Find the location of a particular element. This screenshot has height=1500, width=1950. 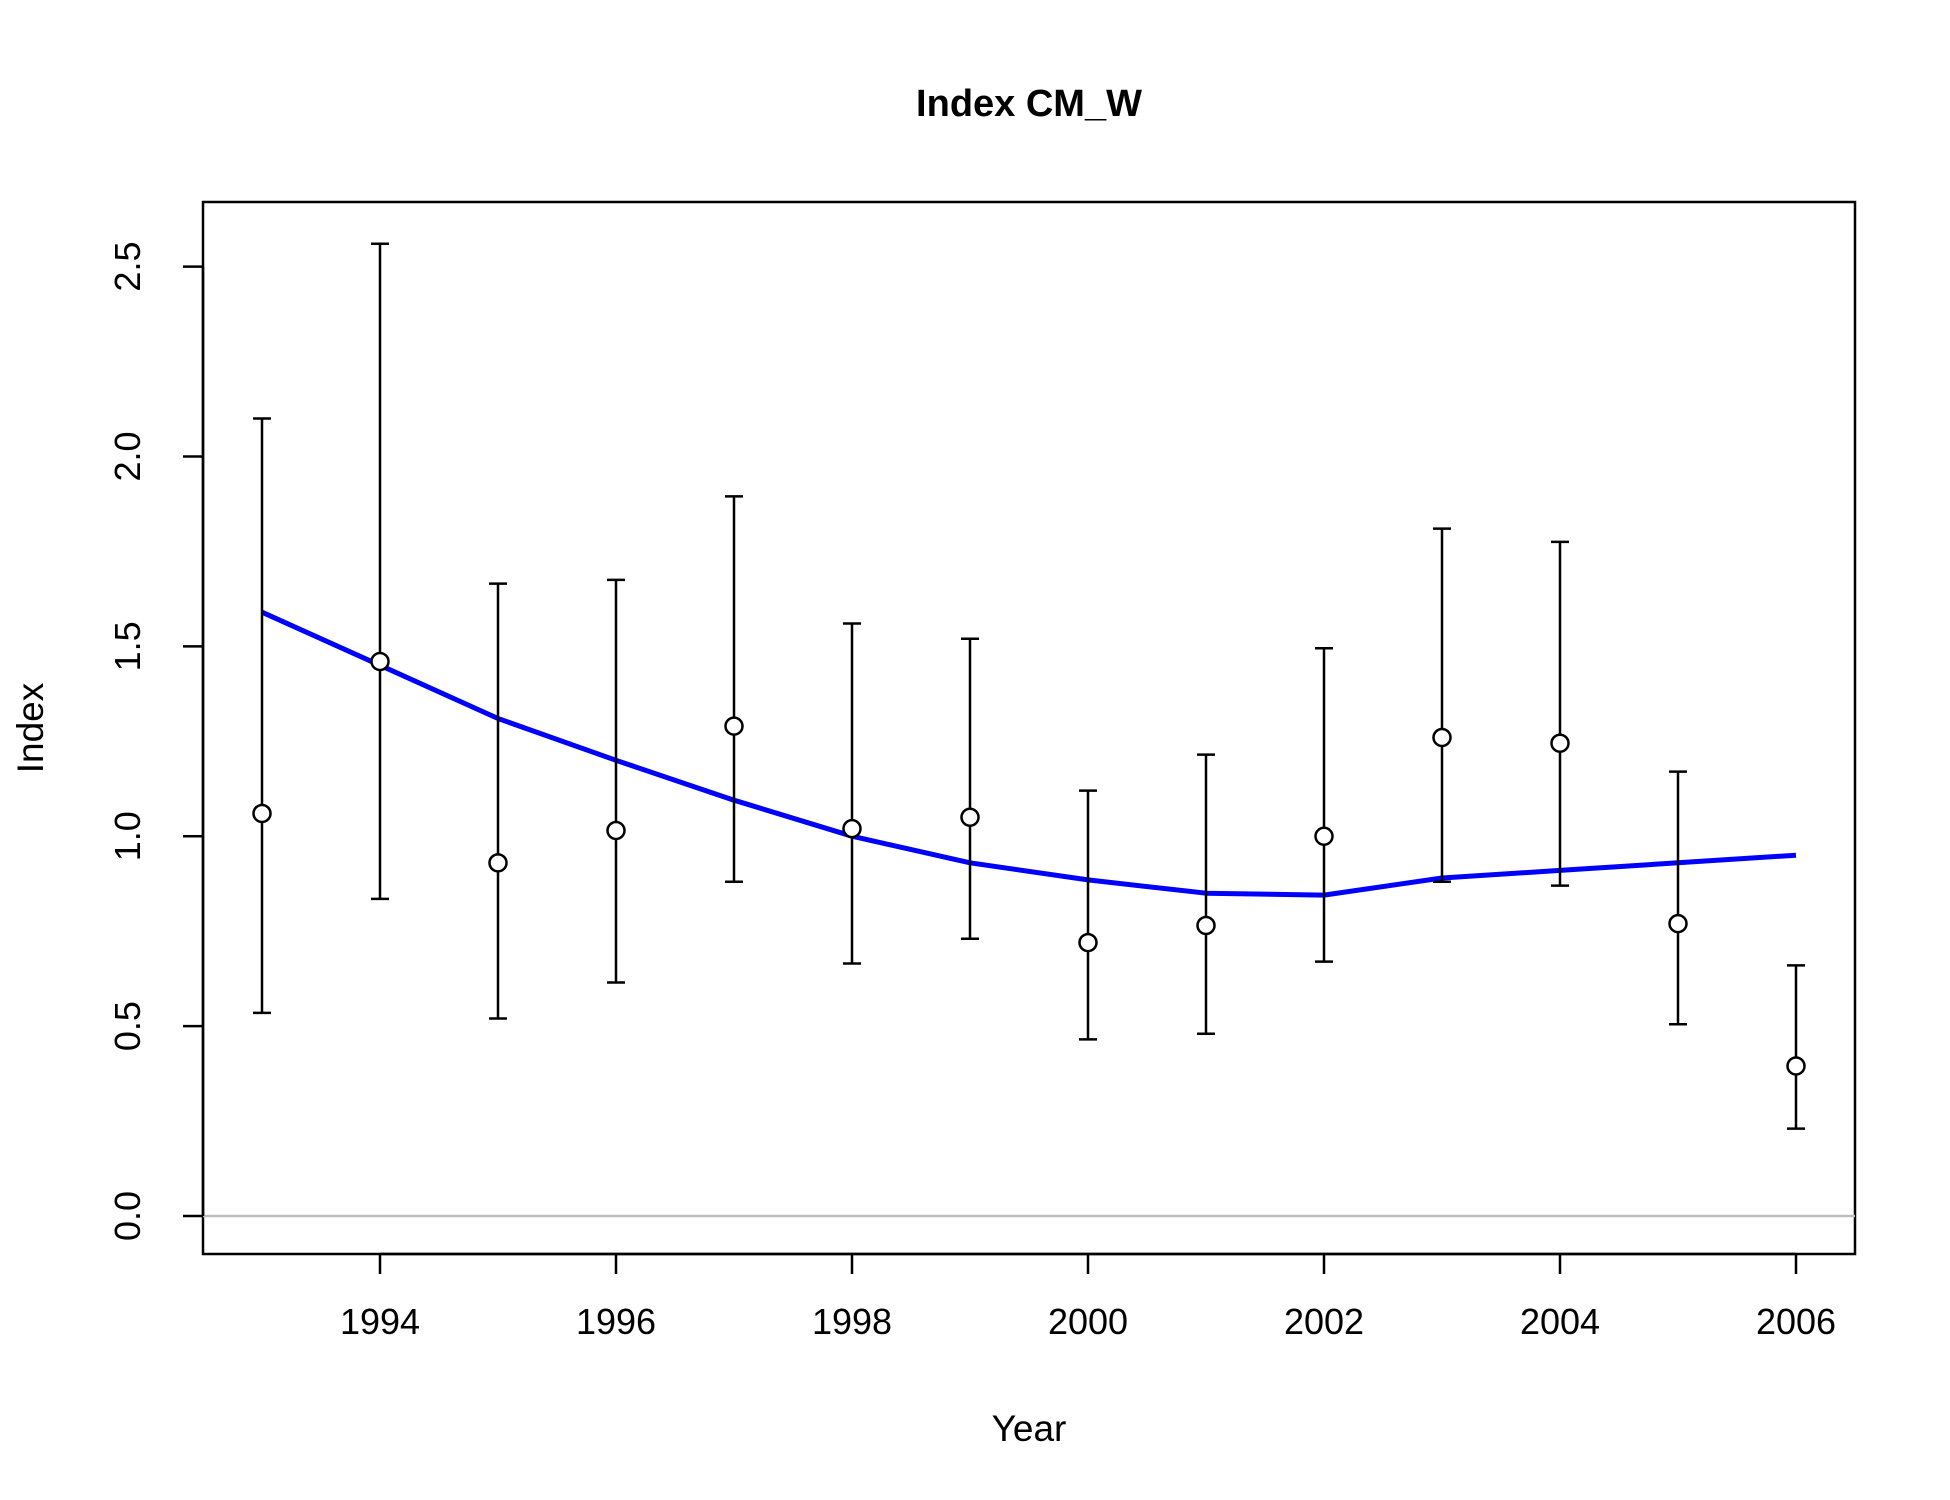

x-tick-label: 2002 is located at coordinates (1324, 1321).